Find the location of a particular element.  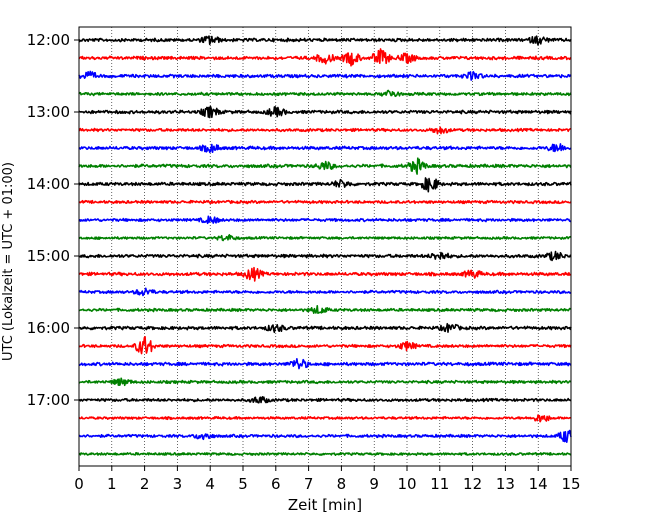

y-axis-label: UTC (Lokalzeit = UTC + 01:00) is located at coordinates (8, 261).